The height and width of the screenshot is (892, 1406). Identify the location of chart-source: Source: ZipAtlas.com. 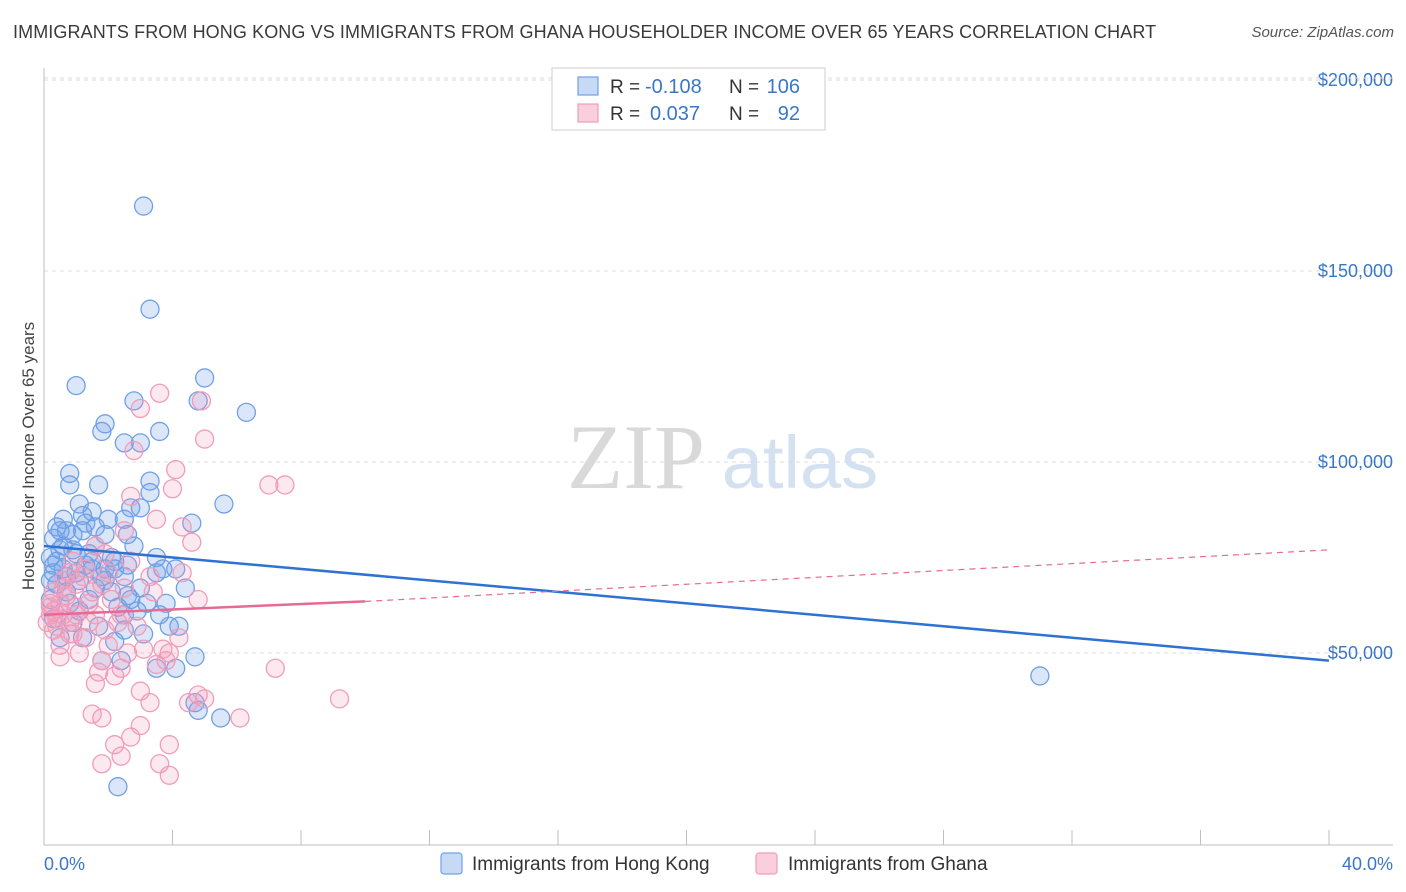
(1322, 32).